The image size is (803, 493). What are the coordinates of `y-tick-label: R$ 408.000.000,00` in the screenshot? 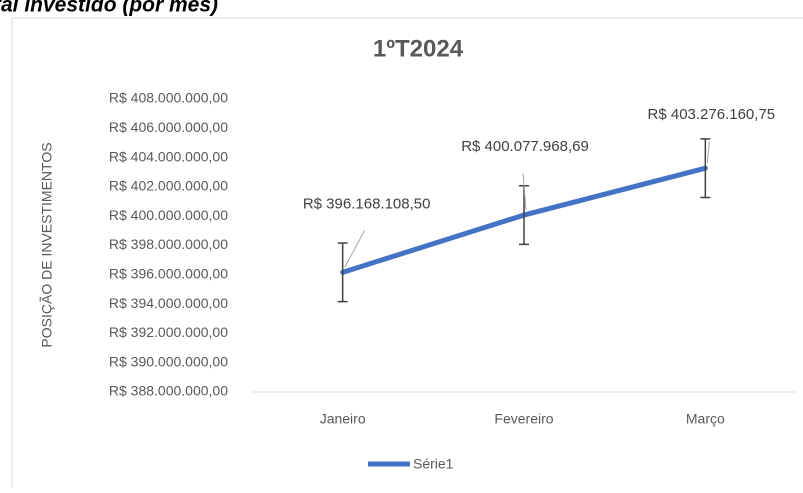 It's located at (168, 98).